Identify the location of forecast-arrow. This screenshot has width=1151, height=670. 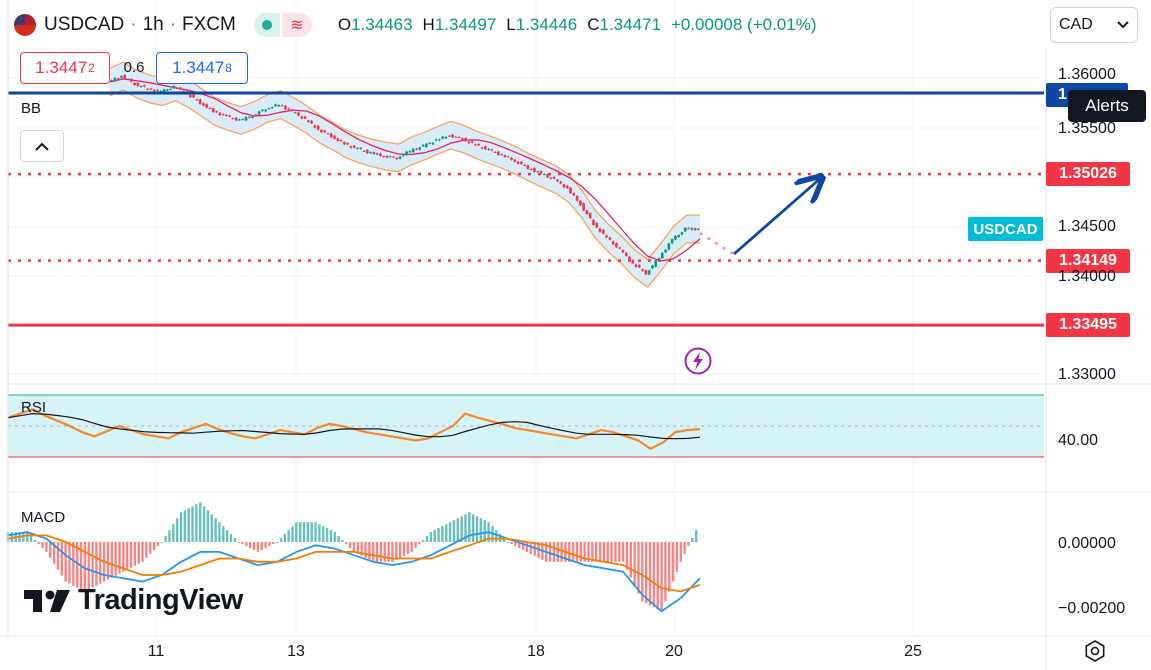
(777, 216).